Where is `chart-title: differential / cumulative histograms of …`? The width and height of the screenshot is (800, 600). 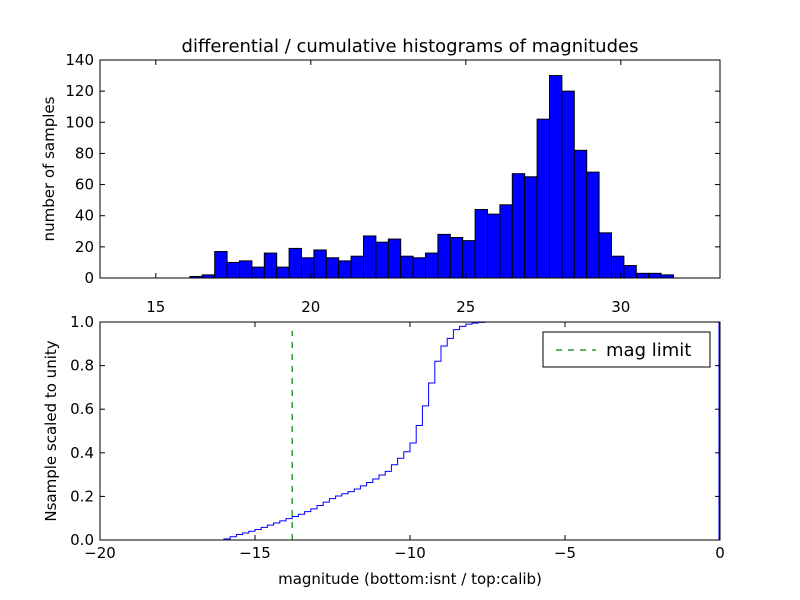
chart-title: differential / cumulative histograms of … is located at coordinates (410, 46).